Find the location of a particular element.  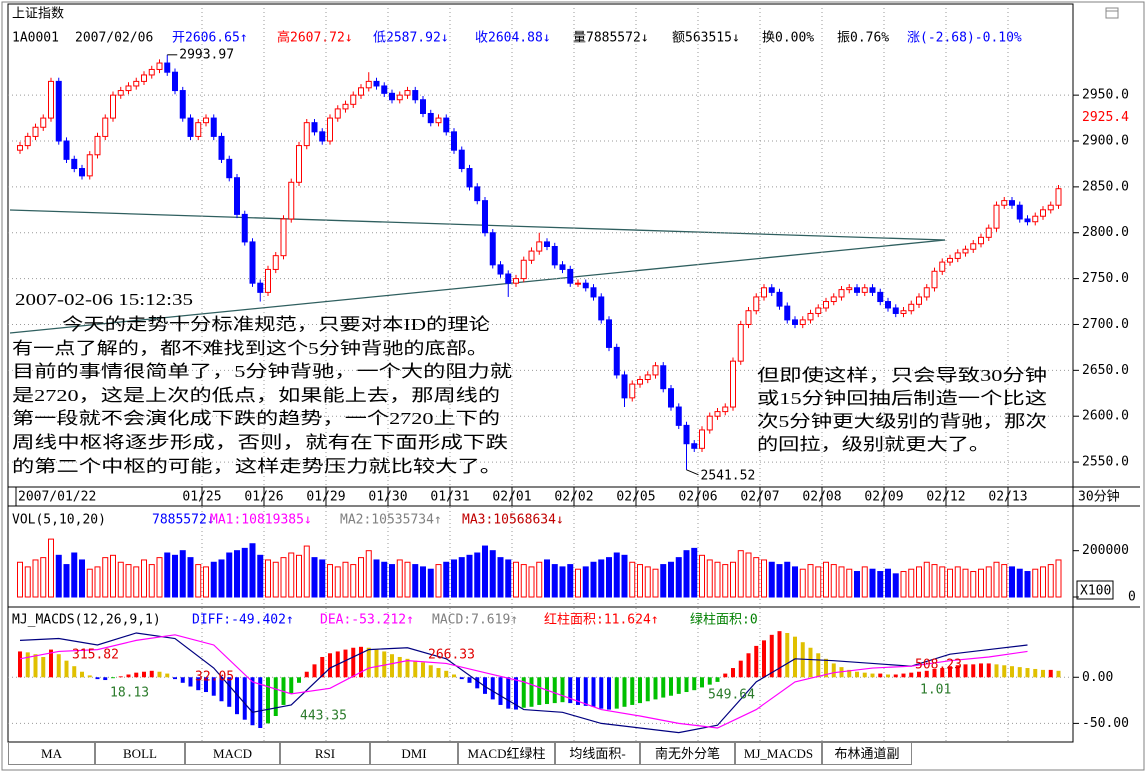

note-timestamp: 2007-02-06 15:12:35 is located at coordinates (104, 299).